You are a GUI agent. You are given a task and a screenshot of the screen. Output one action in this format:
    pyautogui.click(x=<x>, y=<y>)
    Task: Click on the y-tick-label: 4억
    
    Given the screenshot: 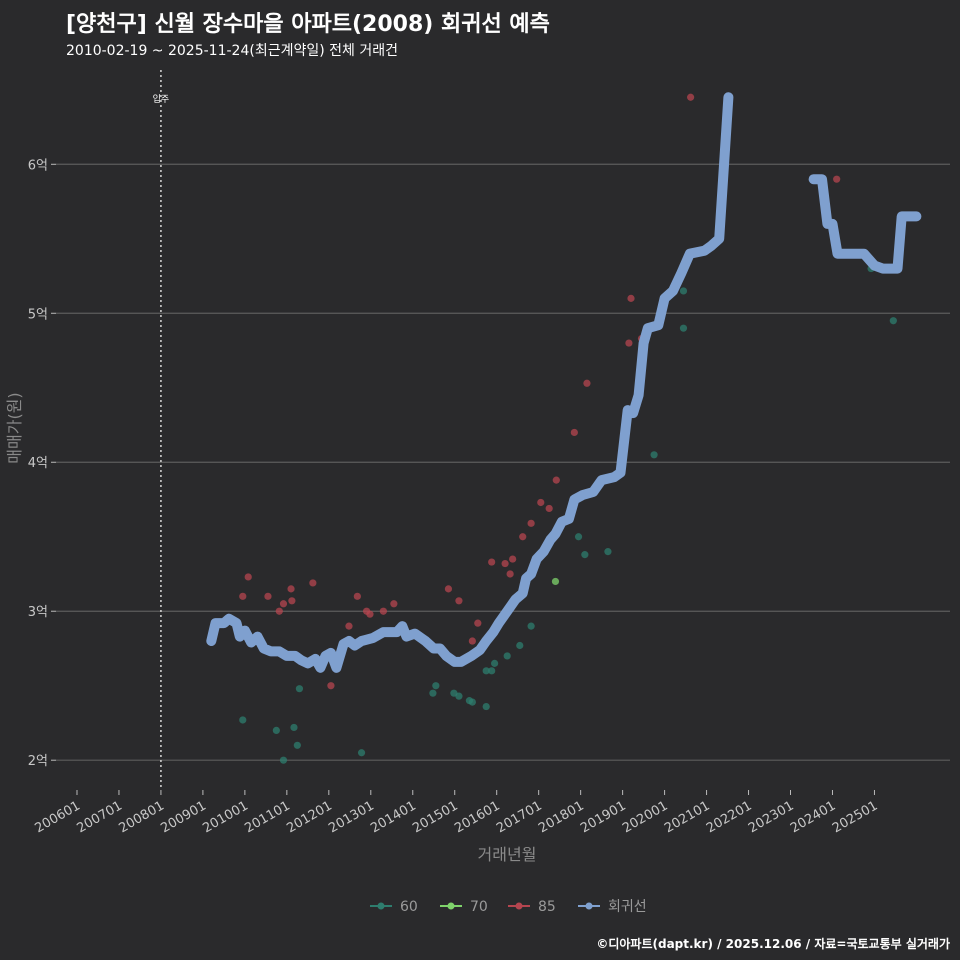 What is the action you would take?
    pyautogui.click(x=38, y=463)
    